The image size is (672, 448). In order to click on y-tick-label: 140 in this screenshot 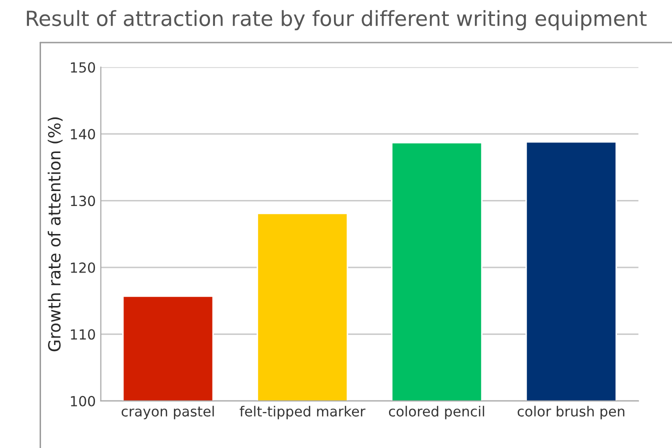, I will do `click(83, 134)`.